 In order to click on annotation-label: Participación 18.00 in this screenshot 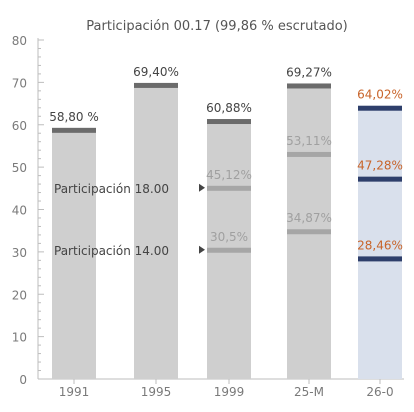, I will do `click(111, 189)`.